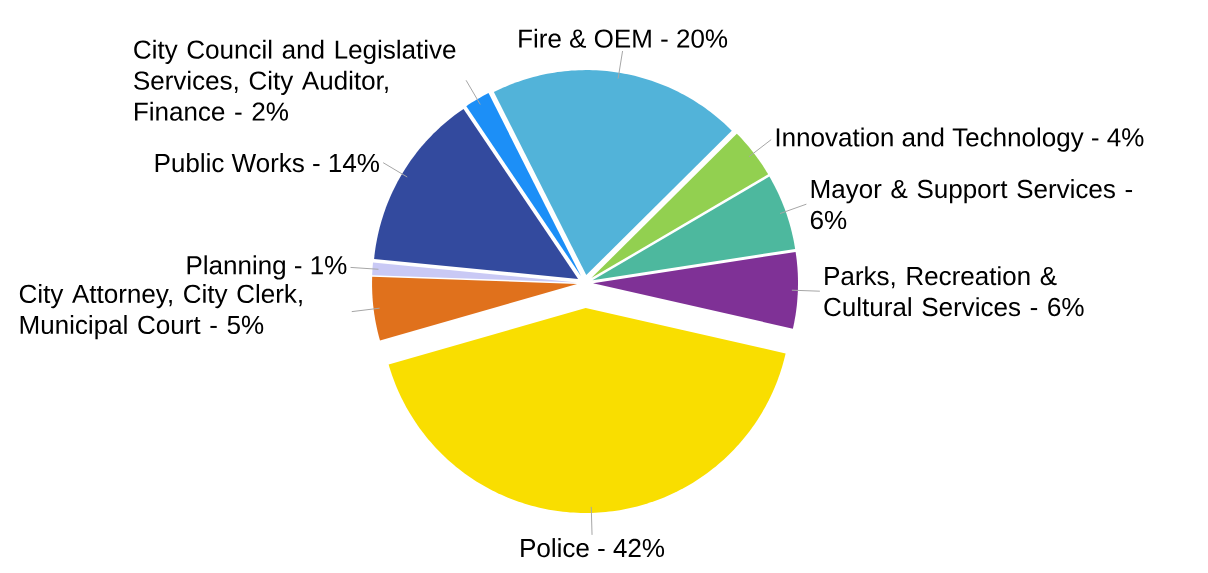 The width and height of the screenshot is (1208, 573). Describe the element at coordinates (960, 139) in the screenshot. I see `slice-label: Innovation and Technology - 4%` at that location.